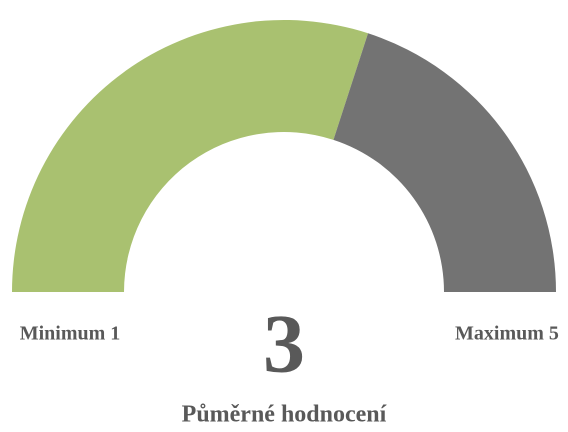 This screenshot has width=568, height=432. What do you see at coordinates (284, 415) in the screenshot?
I see `chart-title: Půměrné hodnocení` at bounding box center [284, 415].